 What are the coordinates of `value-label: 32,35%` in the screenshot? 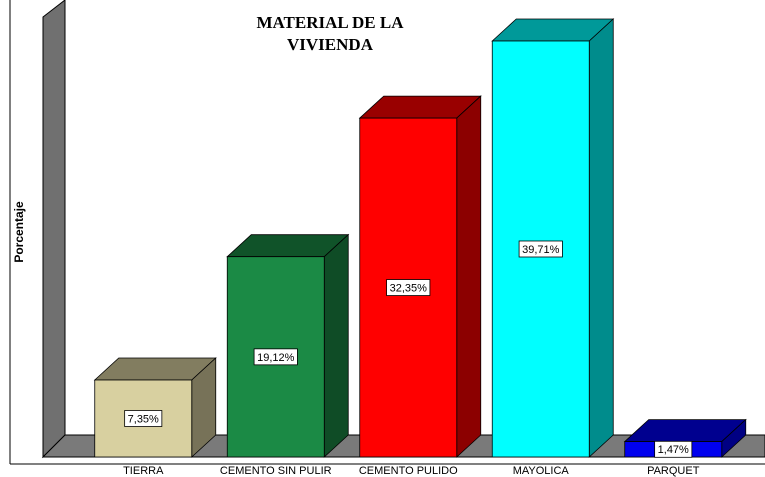 It's located at (409, 288).